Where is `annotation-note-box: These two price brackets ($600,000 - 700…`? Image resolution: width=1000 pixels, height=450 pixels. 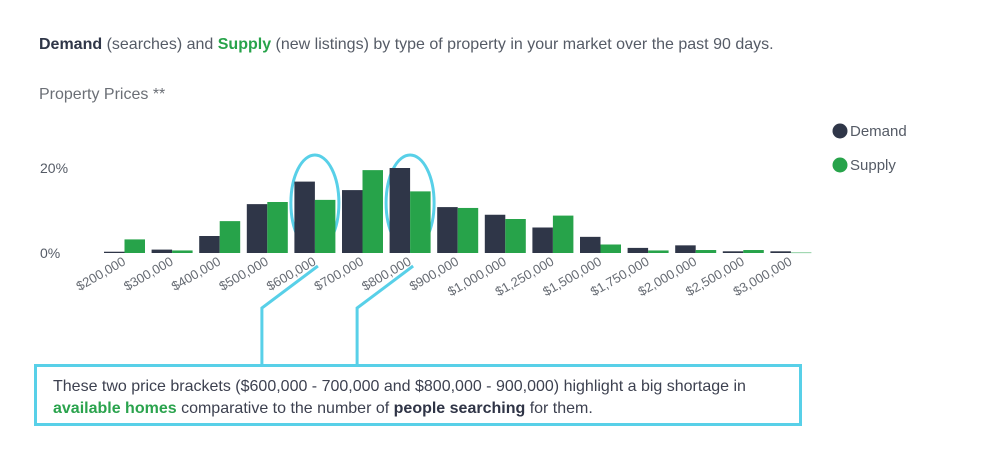 annotation-note-box: These two price brackets ($600,000 - 700… is located at coordinates (418, 395).